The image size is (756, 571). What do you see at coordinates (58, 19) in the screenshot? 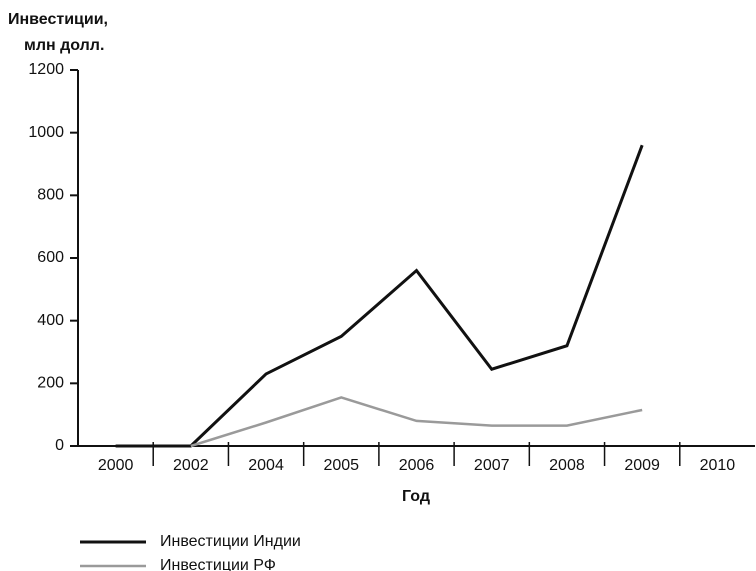
I see `y-axis-title: Инвестиции,` at bounding box center [58, 19].